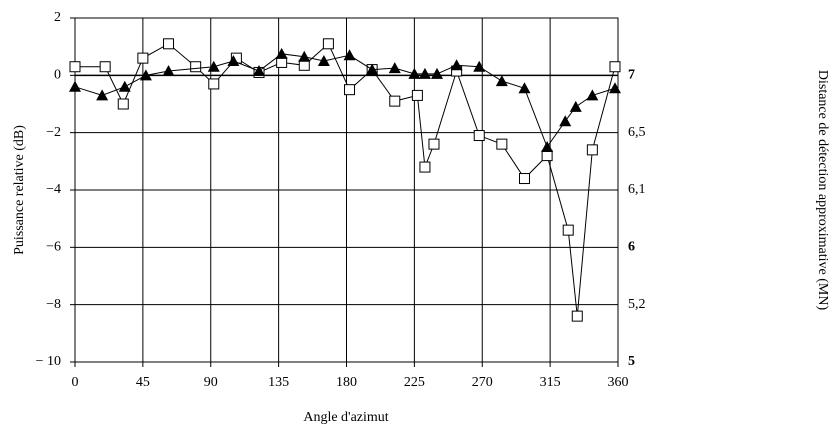  What do you see at coordinates (631, 247) in the screenshot?
I see `y2-tick-label: 6` at bounding box center [631, 247].